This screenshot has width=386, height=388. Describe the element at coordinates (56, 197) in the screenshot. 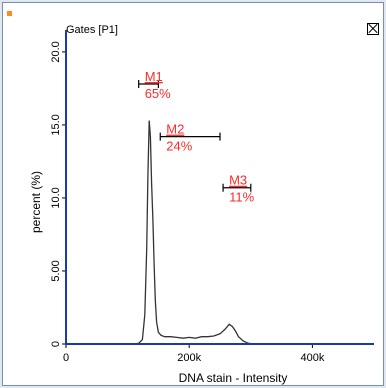

I see `y-tick-label: 10.0` at that location.